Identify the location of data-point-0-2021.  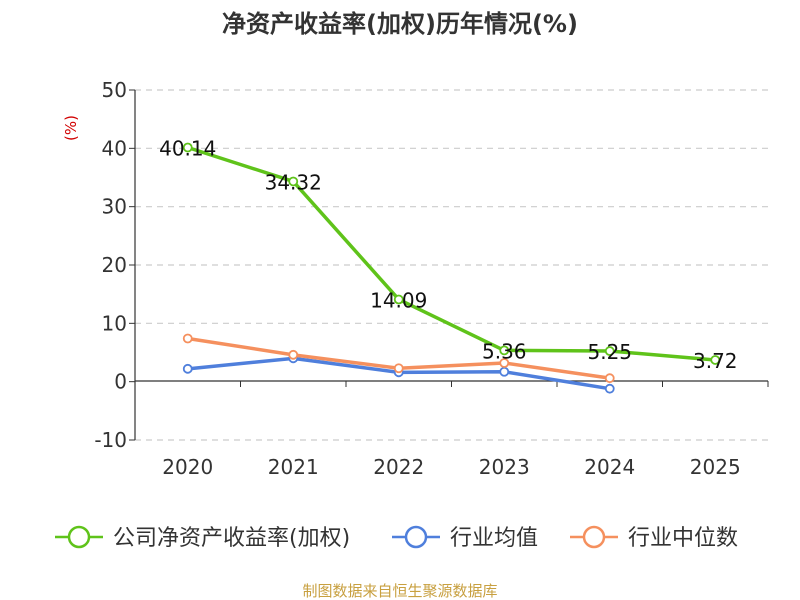
(293, 181).